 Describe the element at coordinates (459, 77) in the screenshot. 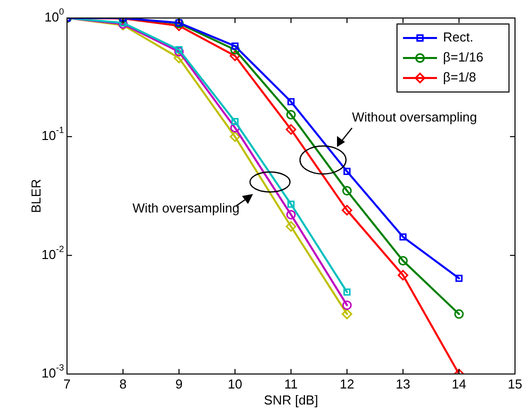

I see `legend-label: β=1/8` at that location.